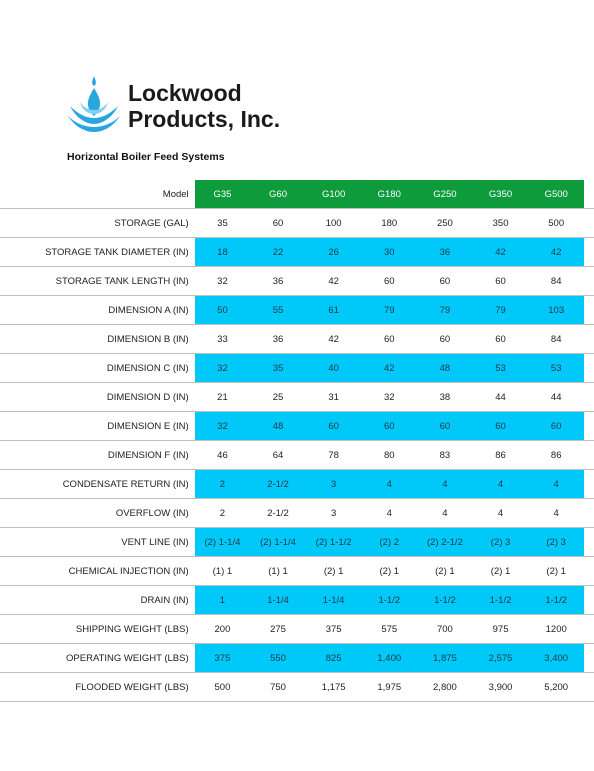  I want to click on table-cell: 2, so click(222, 513).